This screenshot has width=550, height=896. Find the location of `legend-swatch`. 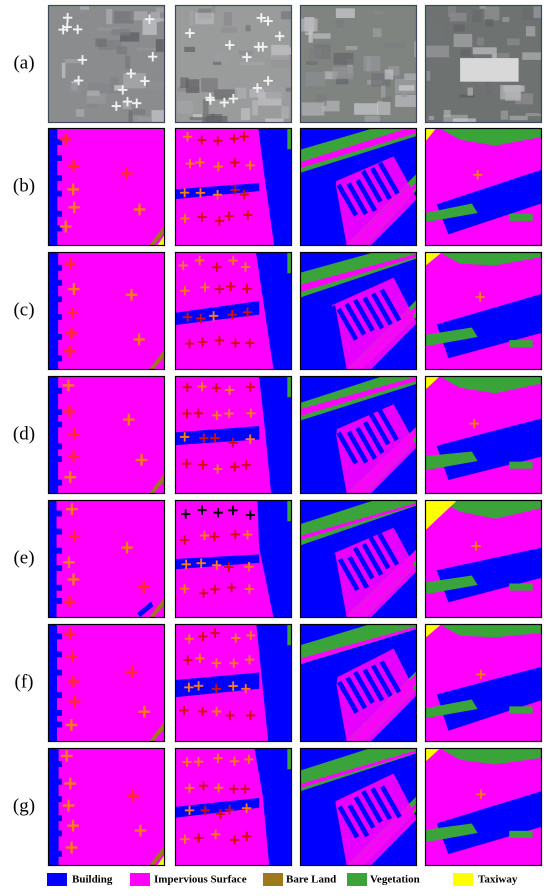

legend-swatch is located at coordinates (273, 879).